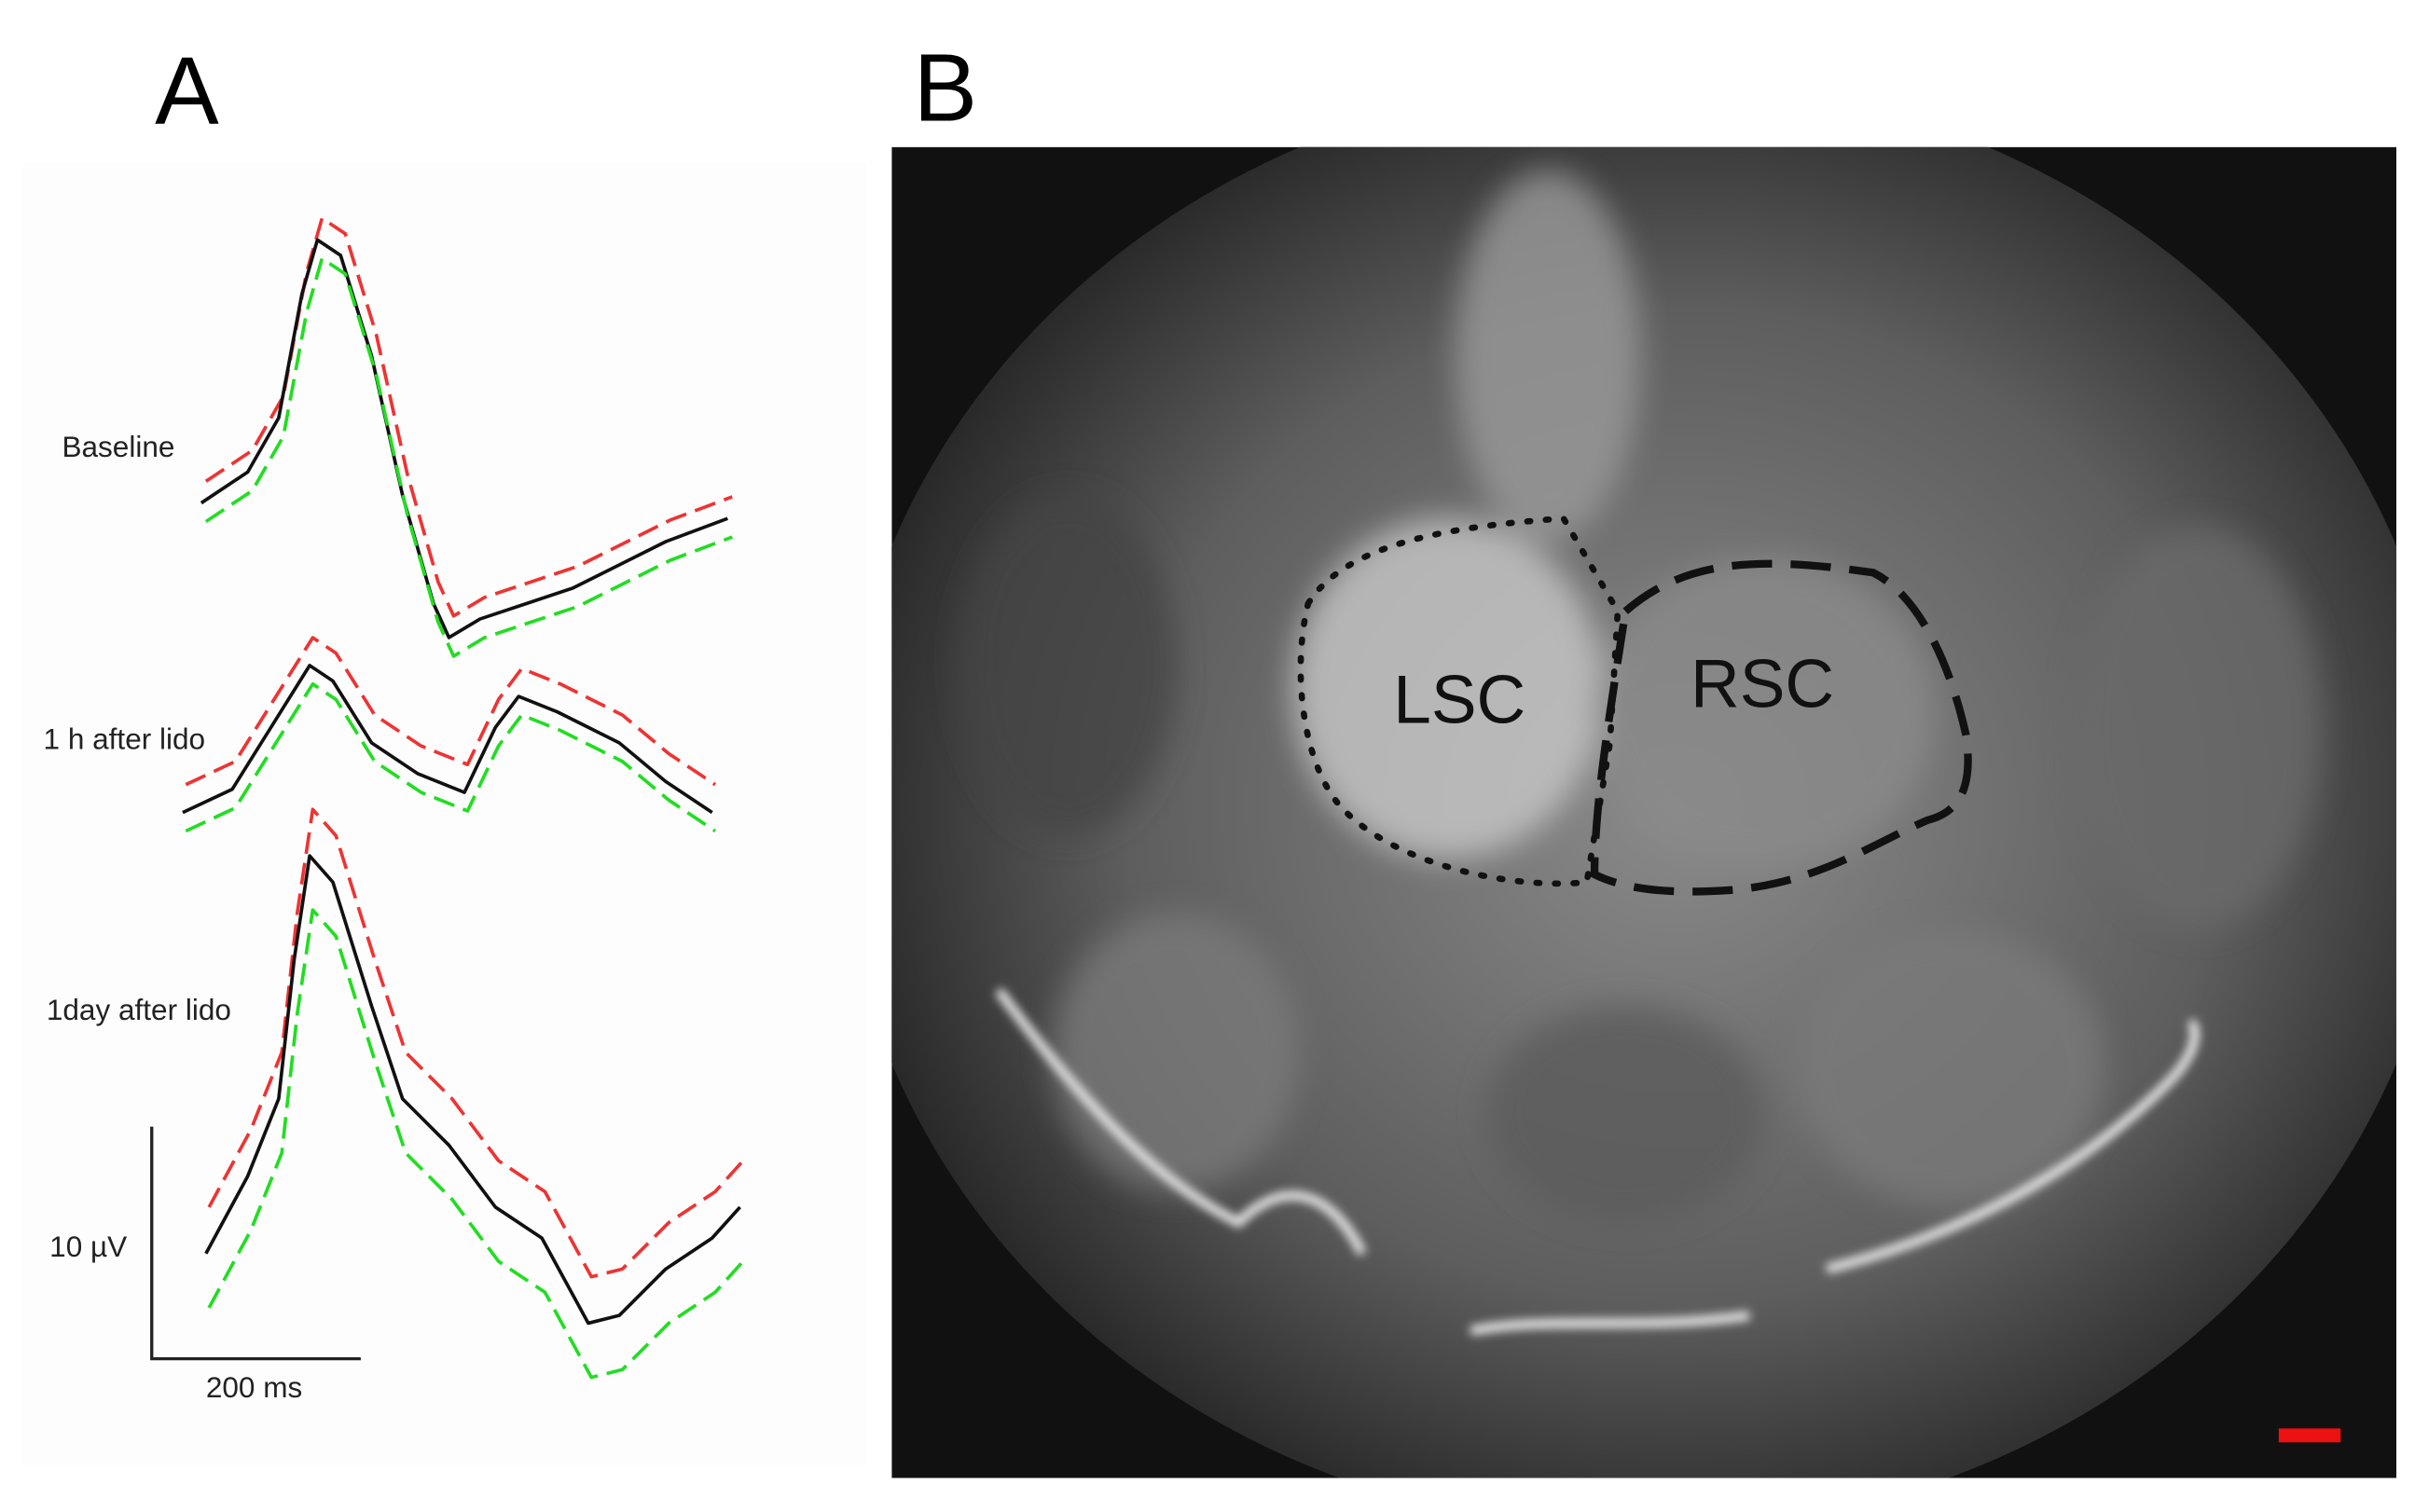 The width and height of the screenshot is (2415, 1512). What do you see at coordinates (139, 1009) in the screenshot?
I see `trace-label: 1day after lido` at bounding box center [139, 1009].